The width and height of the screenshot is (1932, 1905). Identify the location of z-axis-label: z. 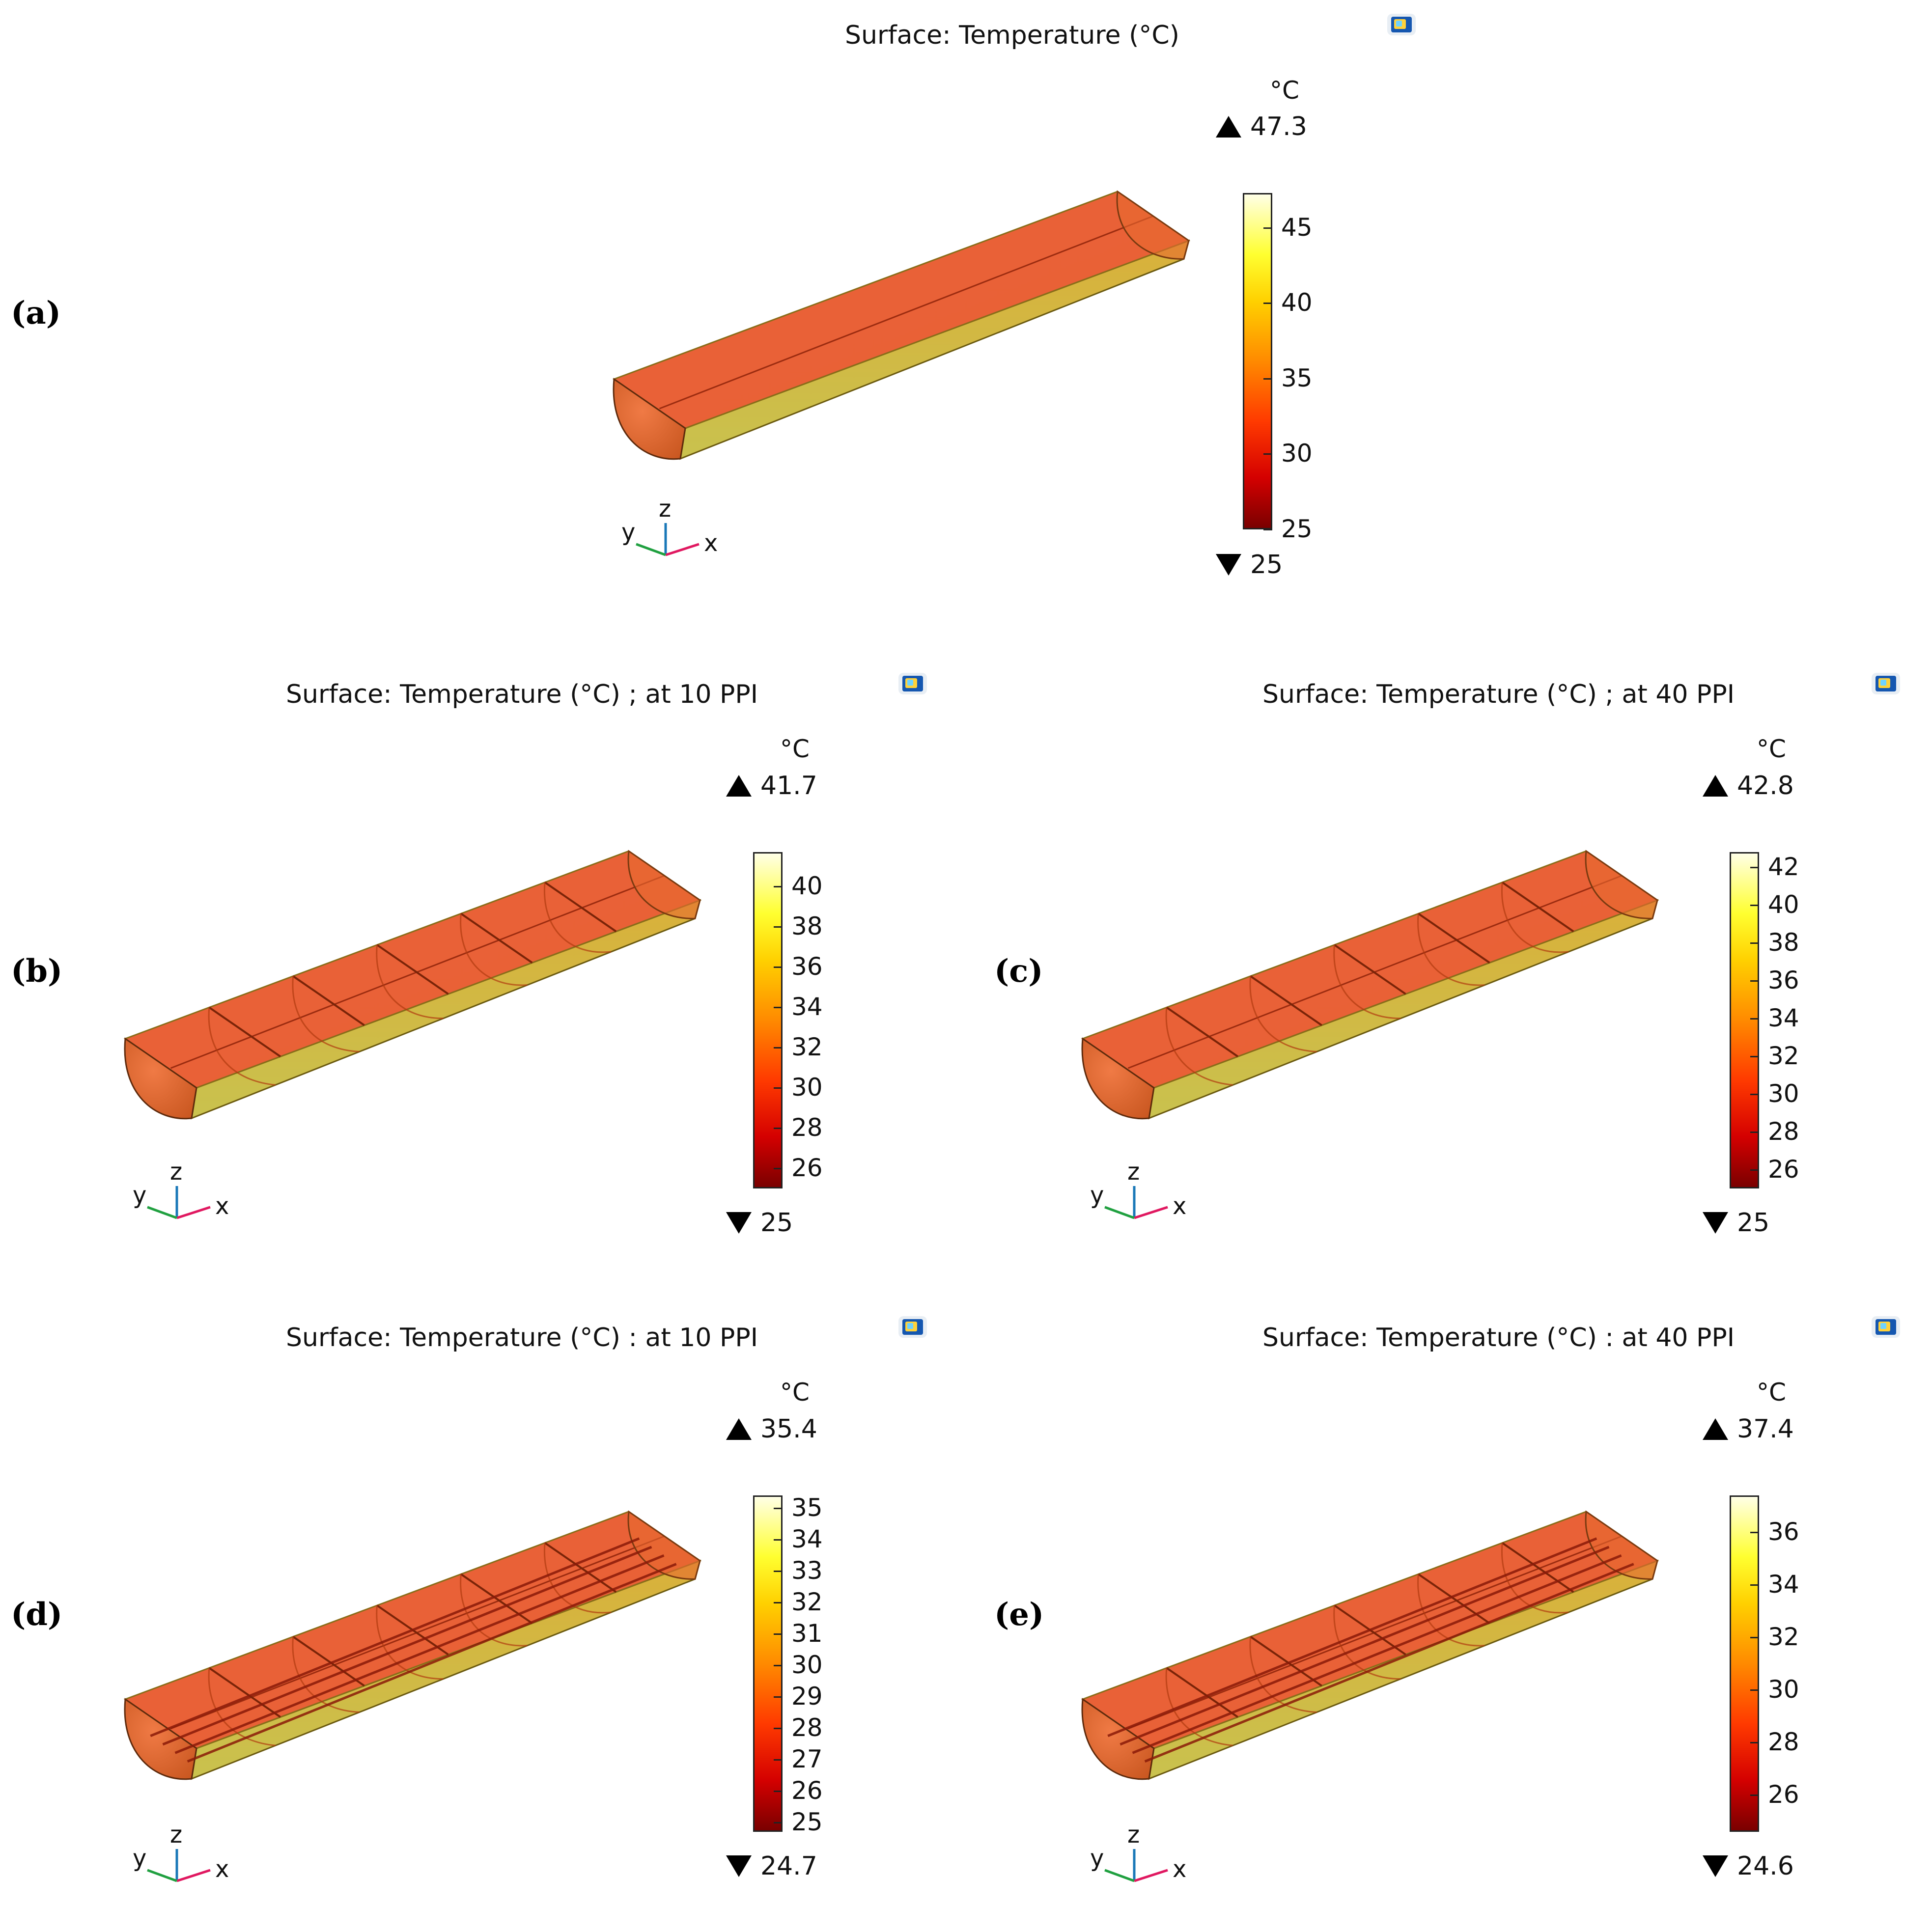
(176, 1172).